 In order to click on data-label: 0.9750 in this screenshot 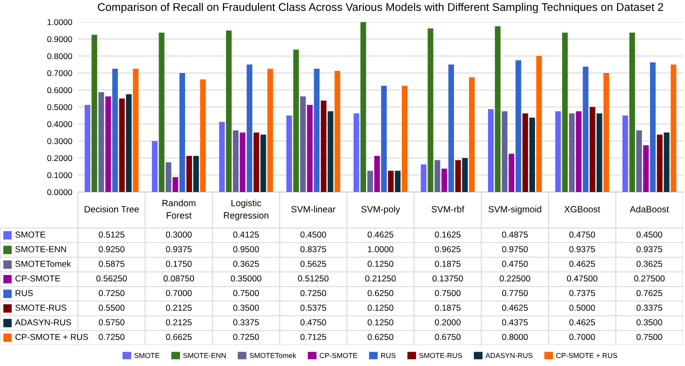, I will do `click(515, 249)`.